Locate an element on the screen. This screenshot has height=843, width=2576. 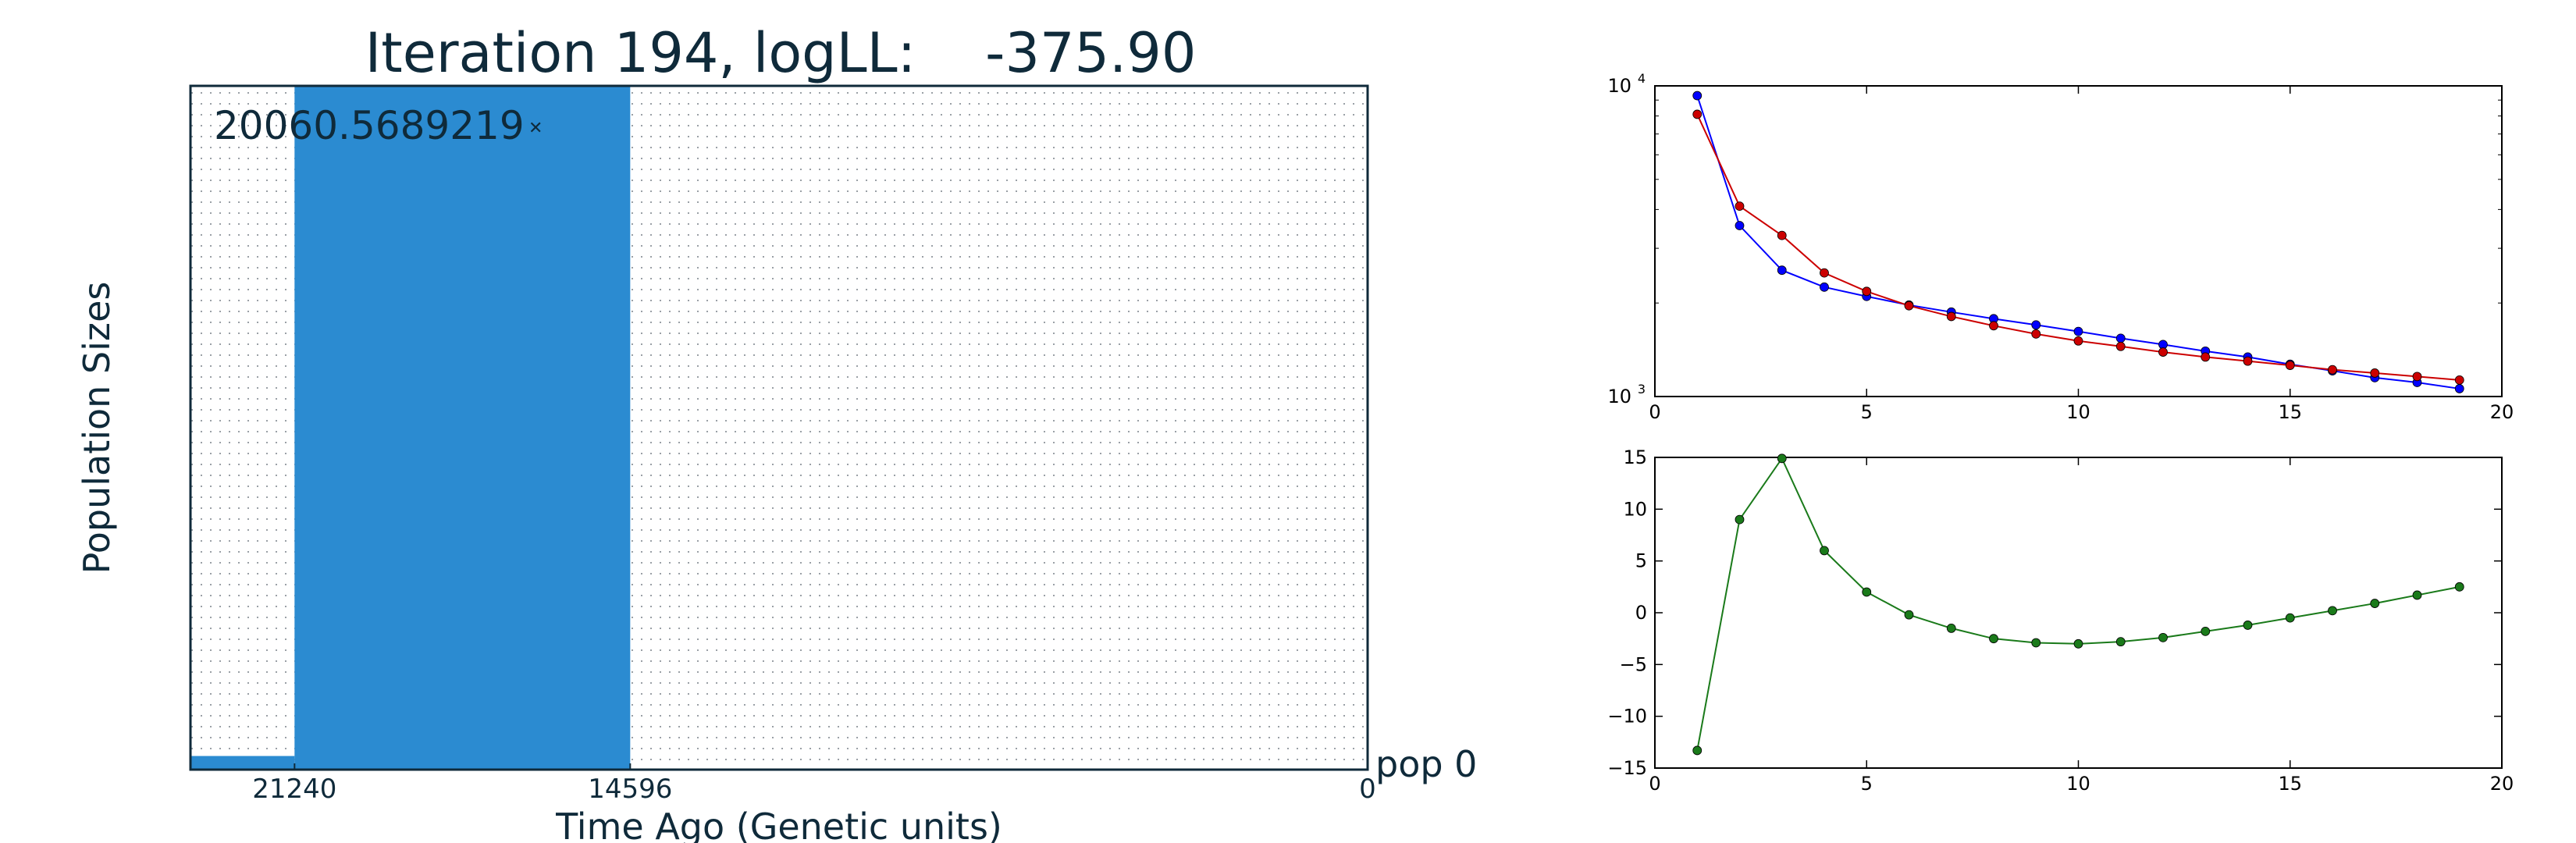
y-tick-label: −10 is located at coordinates (1627, 716).